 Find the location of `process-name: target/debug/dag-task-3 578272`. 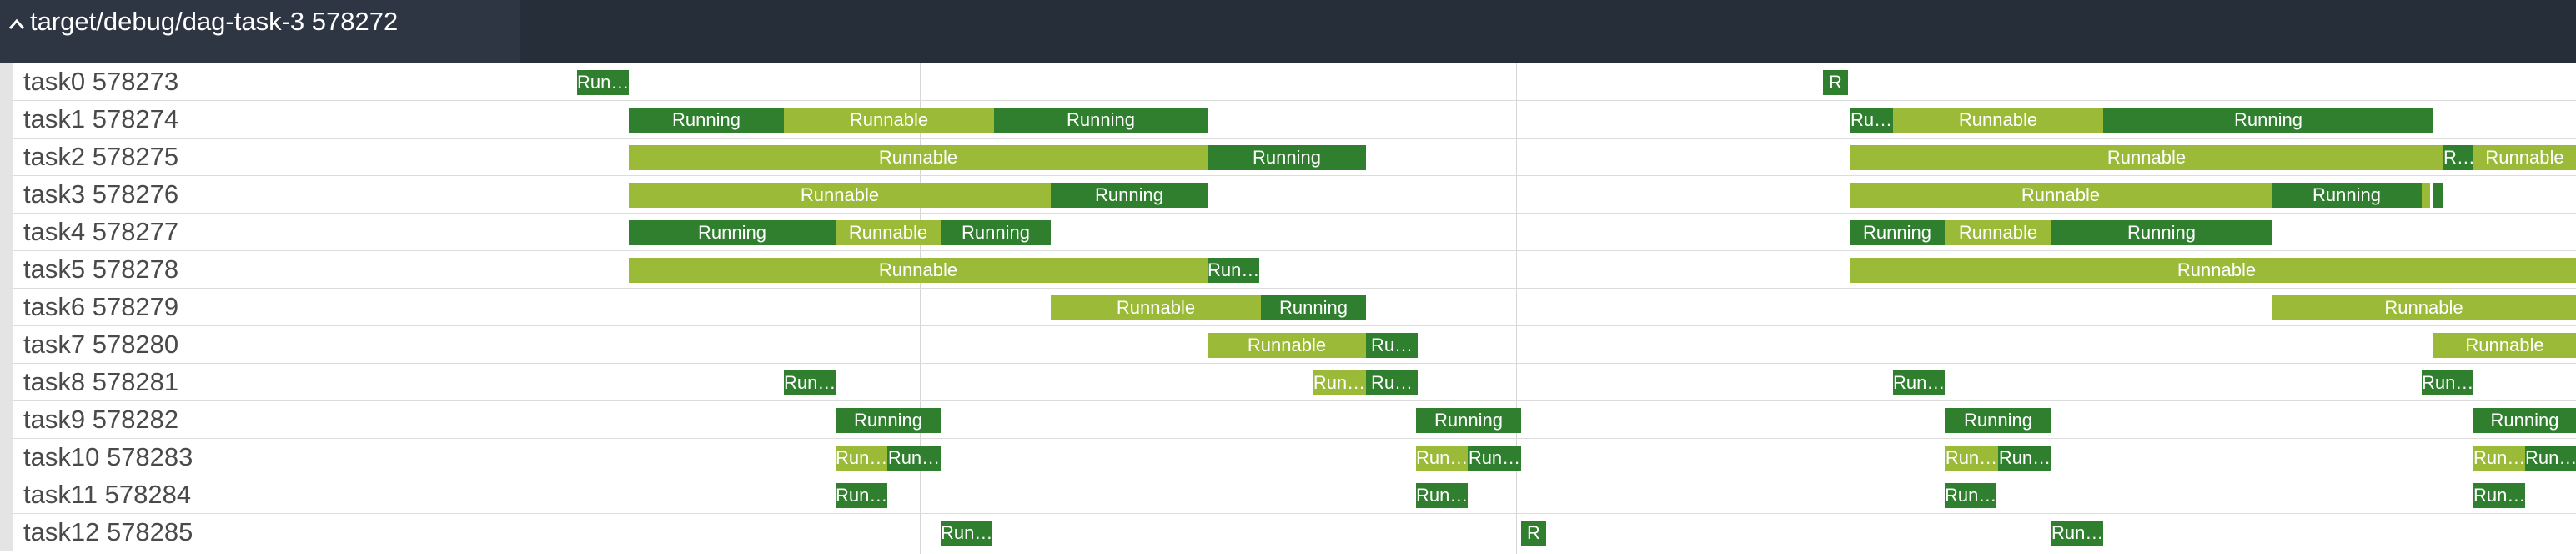

process-name: target/debug/dag-task-3 578272 is located at coordinates (214, 21).